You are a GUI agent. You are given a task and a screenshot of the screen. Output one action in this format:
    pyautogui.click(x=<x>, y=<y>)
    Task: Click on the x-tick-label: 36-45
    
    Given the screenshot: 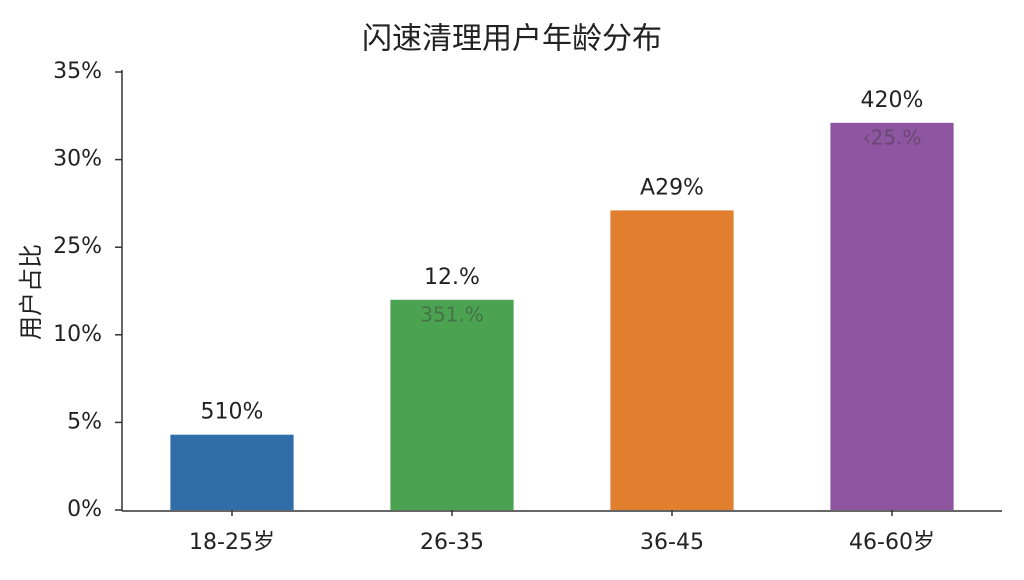 What is the action you would take?
    pyautogui.click(x=672, y=542)
    